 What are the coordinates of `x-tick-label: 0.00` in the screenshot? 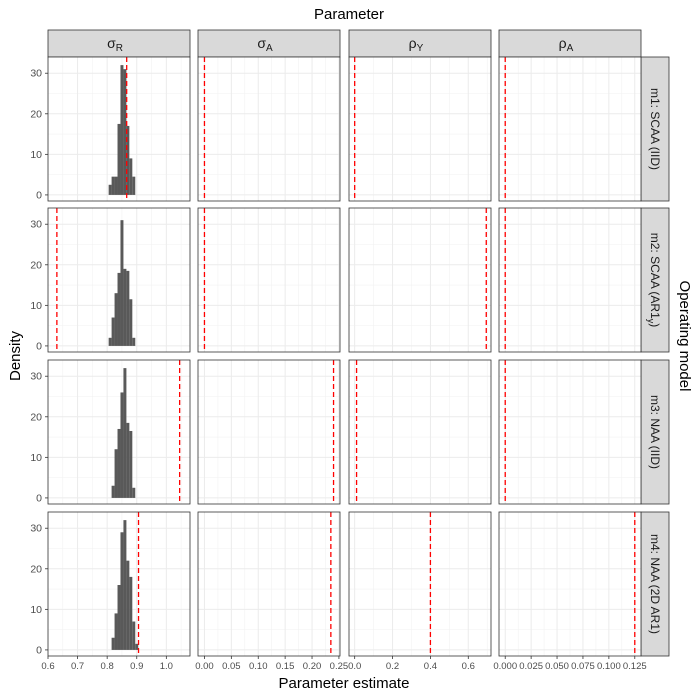 It's located at (204, 666).